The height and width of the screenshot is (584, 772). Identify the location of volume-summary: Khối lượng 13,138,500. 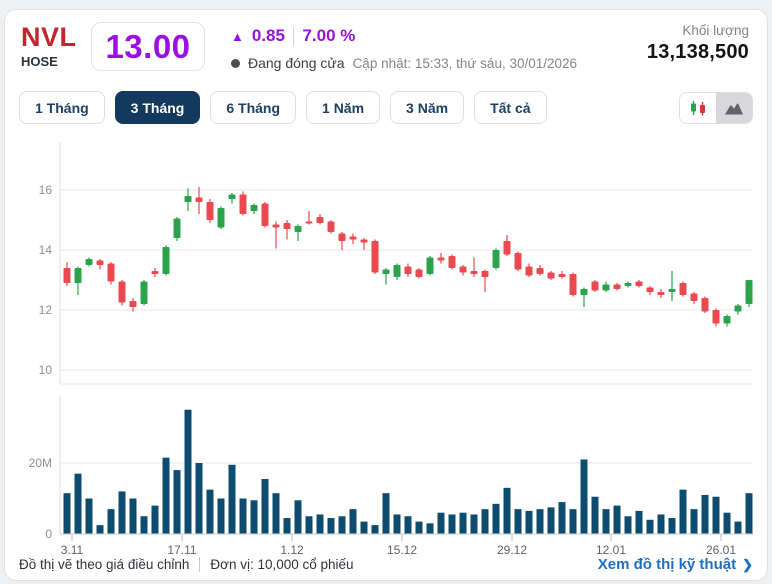
(698, 43).